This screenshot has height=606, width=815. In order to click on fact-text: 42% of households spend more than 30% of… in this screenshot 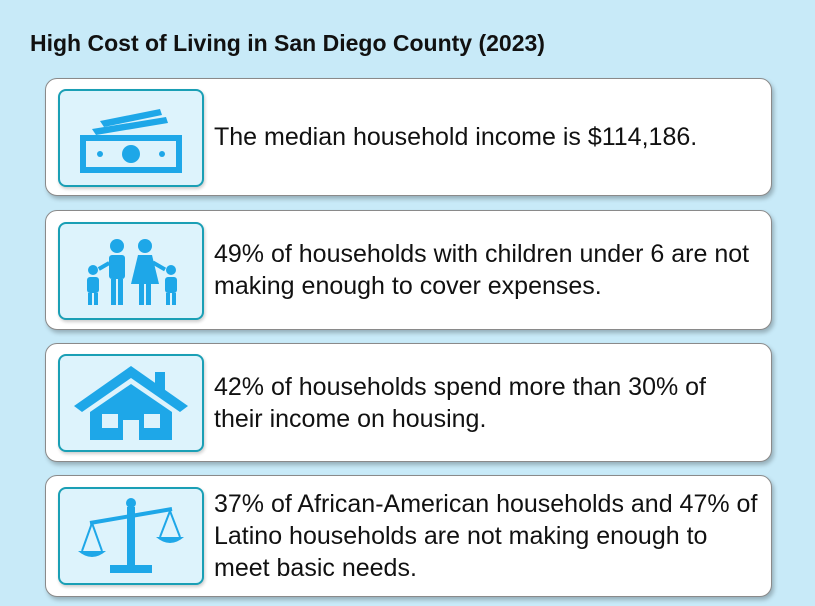, I will do `click(460, 402)`.